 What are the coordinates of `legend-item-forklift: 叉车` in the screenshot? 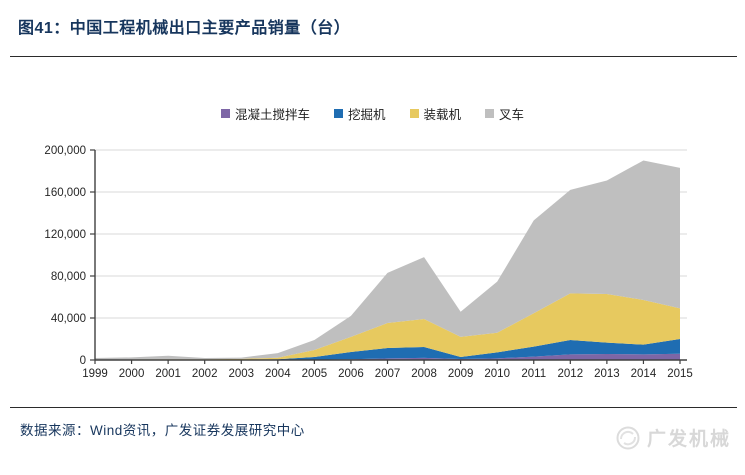 It's located at (504, 113).